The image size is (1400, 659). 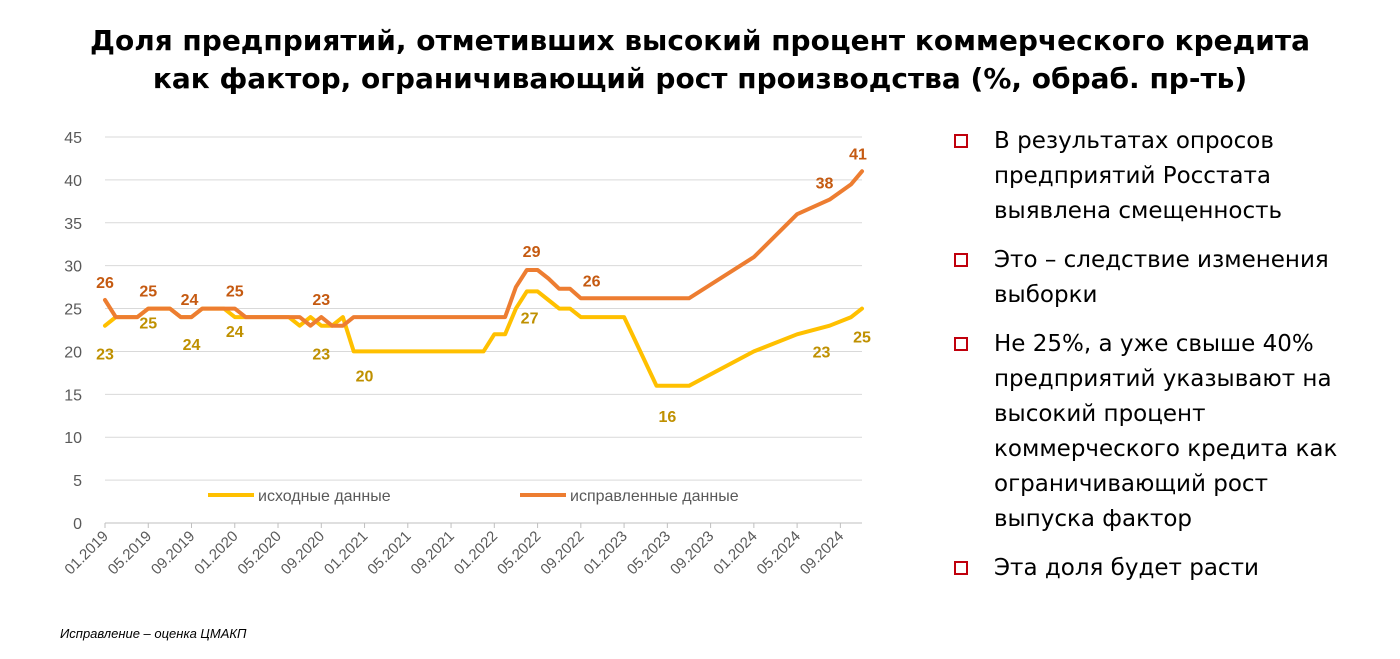 What do you see at coordinates (389, 553) in the screenshot?
I see `x-tick-label: 05.2021` at bounding box center [389, 553].